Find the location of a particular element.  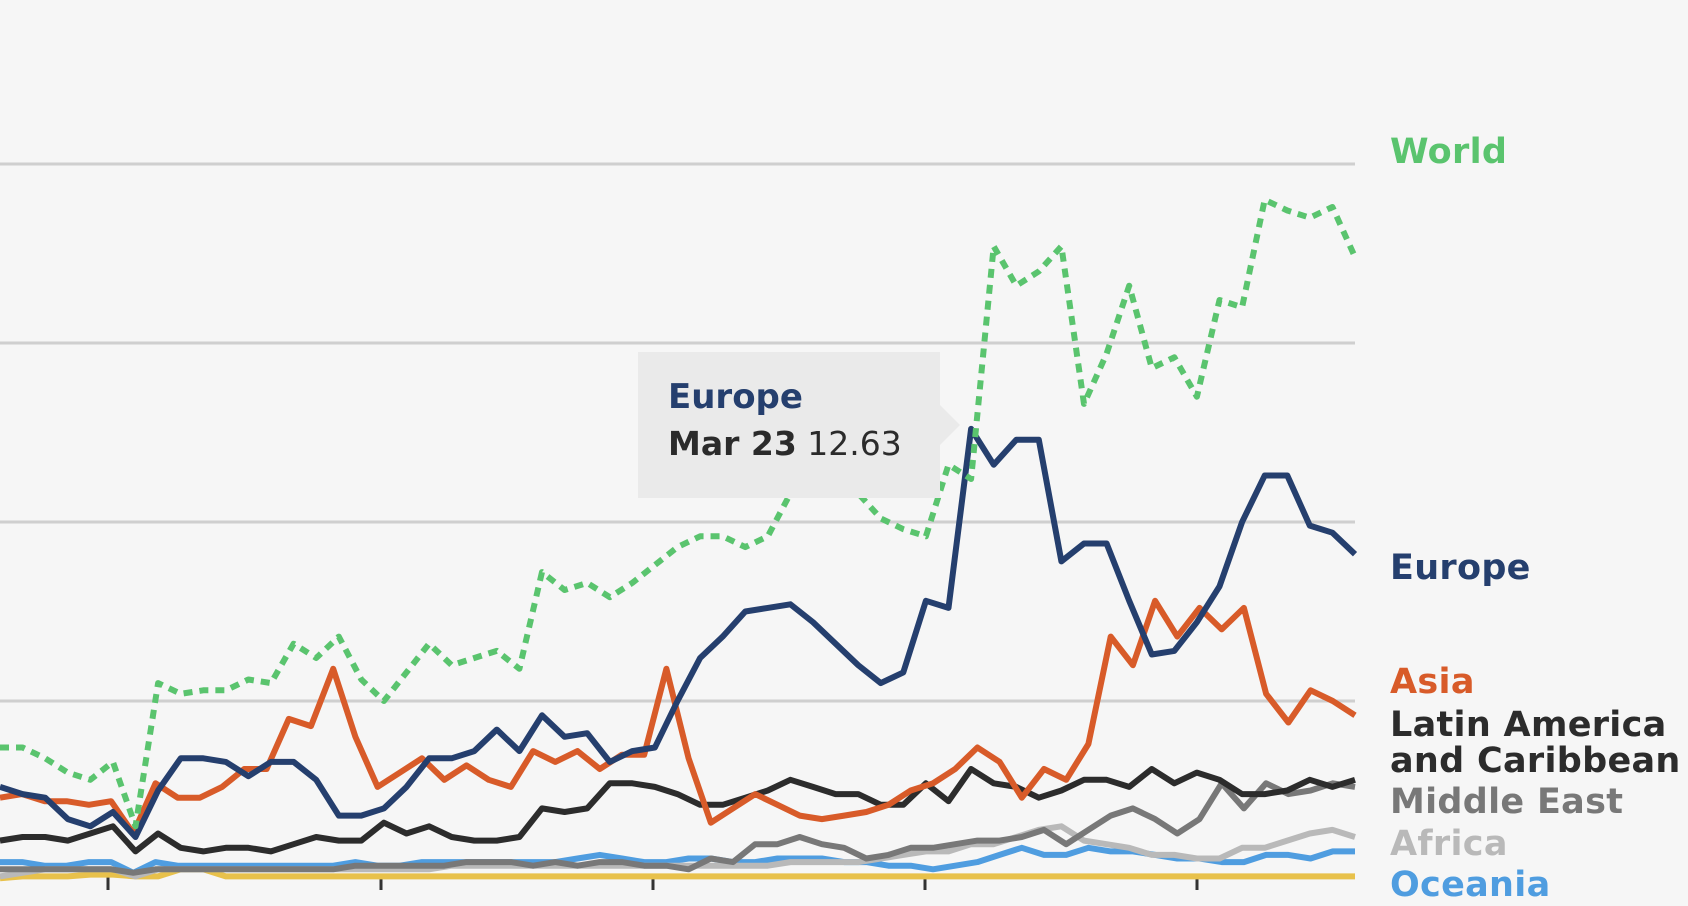

series-line-oceania is located at coordinates (677, 860).